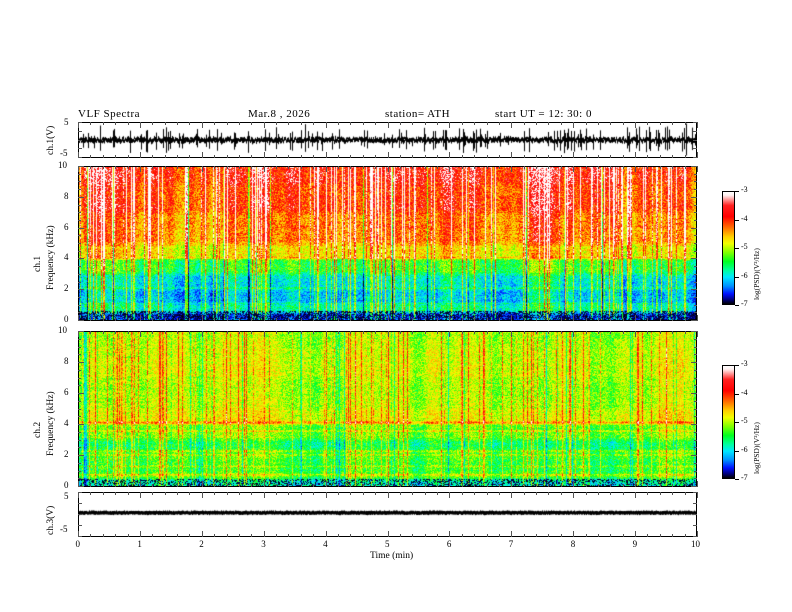 The height and width of the screenshot is (612, 792). I want to click on time-tick-label: 1, so click(139, 544).